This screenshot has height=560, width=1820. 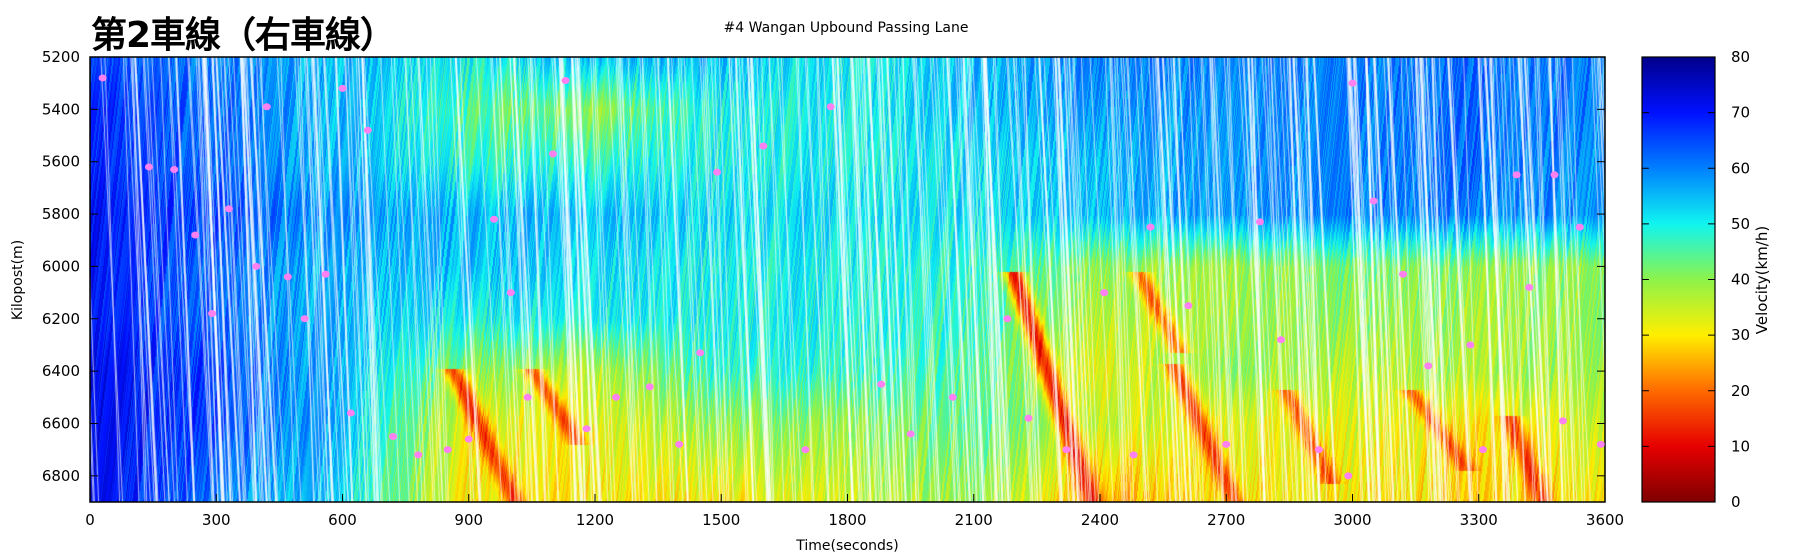 I want to click on colorbar-tick-label: 30, so click(x=1740, y=335).